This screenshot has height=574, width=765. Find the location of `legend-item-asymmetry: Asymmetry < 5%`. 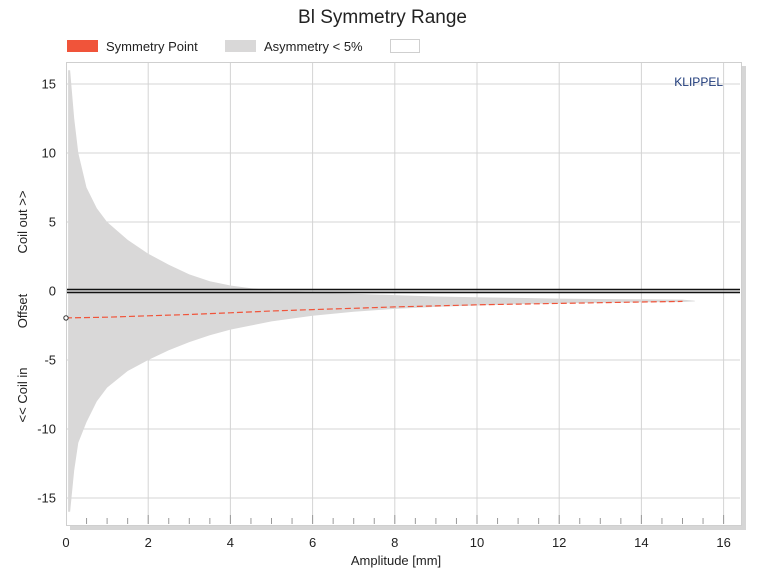

legend-item-asymmetry: Asymmetry < 5% is located at coordinates (294, 46).